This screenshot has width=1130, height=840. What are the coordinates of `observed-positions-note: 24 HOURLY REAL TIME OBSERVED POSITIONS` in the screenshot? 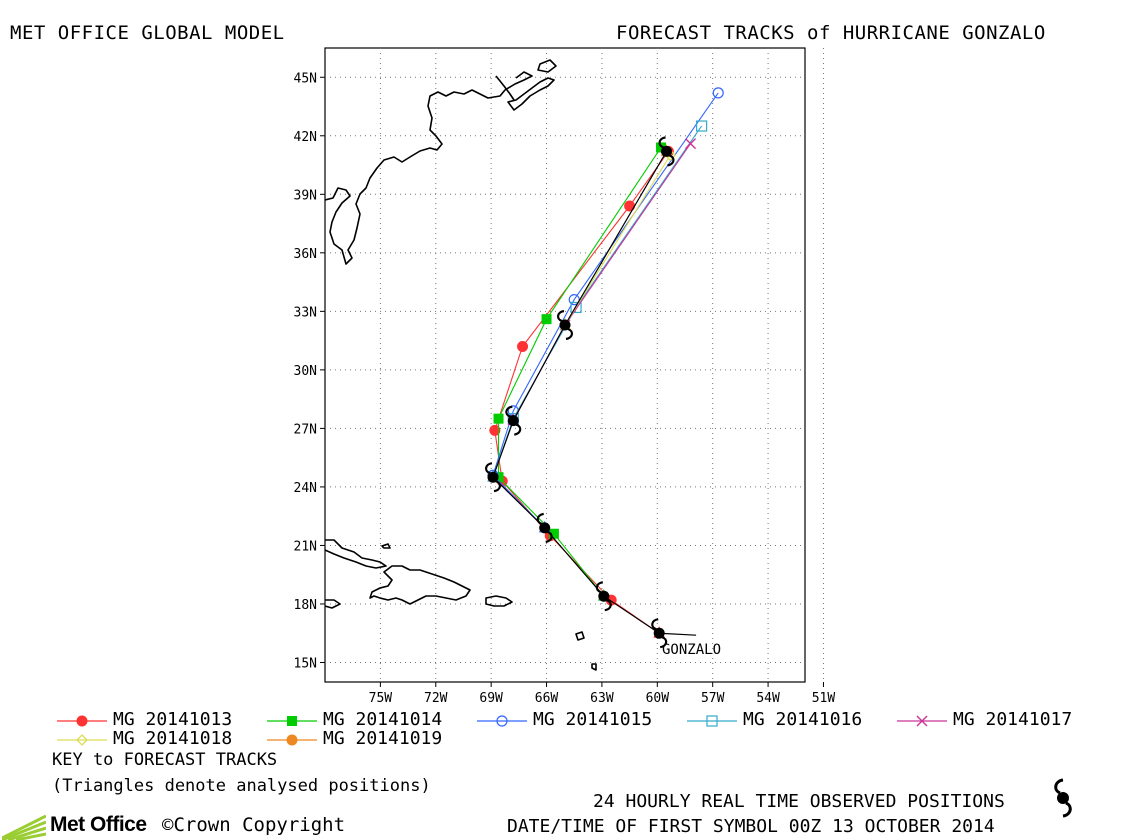 It's located at (799, 801).